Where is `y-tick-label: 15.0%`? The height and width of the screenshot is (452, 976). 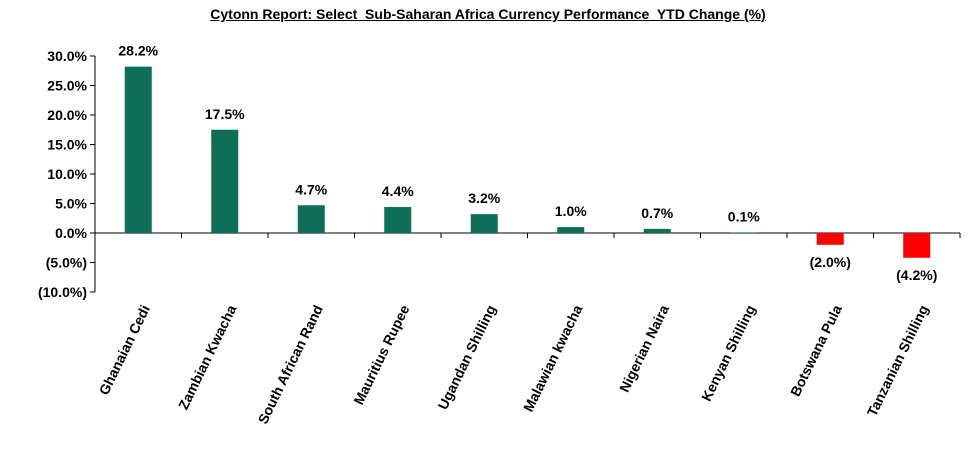 y-tick-label: 15.0% is located at coordinates (67, 145).